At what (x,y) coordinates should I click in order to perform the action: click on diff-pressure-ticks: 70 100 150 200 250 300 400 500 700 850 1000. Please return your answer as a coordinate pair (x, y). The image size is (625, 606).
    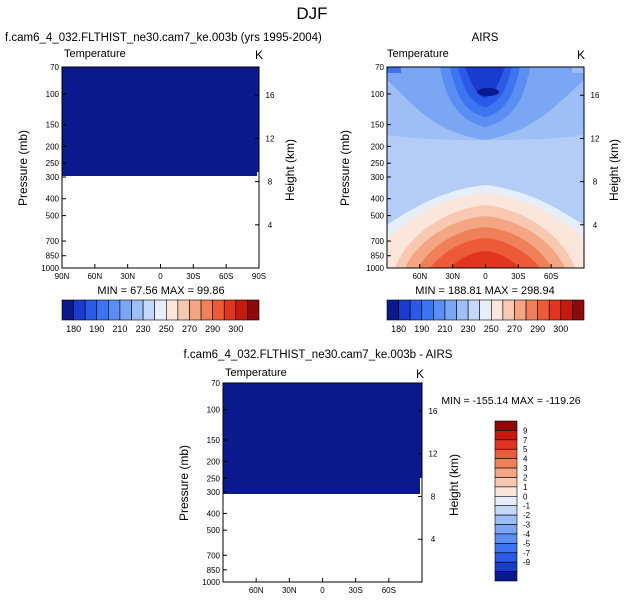
    Looking at the image, I should click on (214, 483).